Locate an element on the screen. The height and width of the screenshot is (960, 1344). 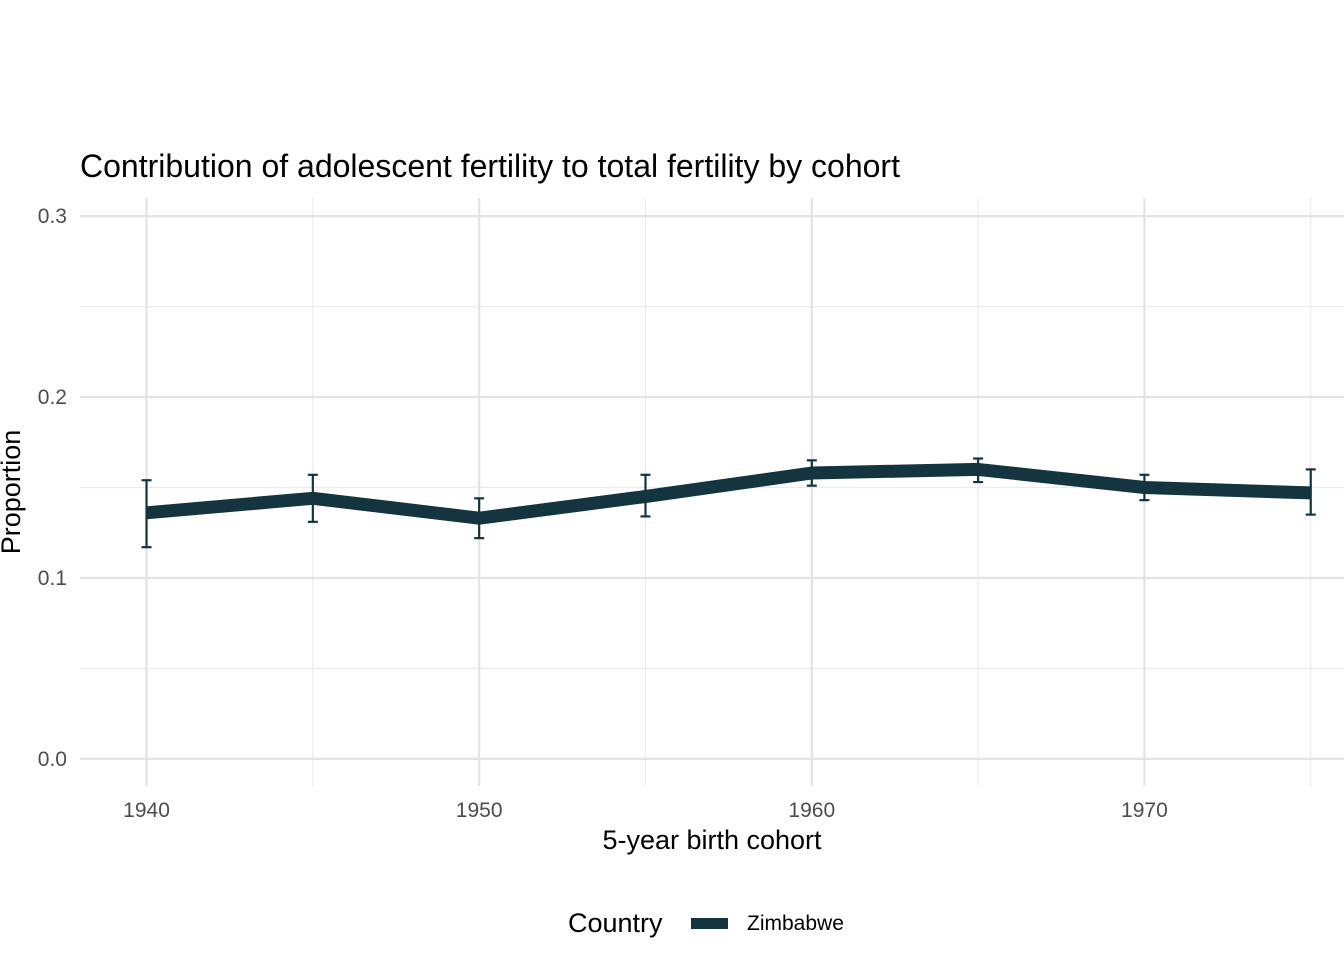
y-axis-title: Proportion is located at coordinates (13, 492).